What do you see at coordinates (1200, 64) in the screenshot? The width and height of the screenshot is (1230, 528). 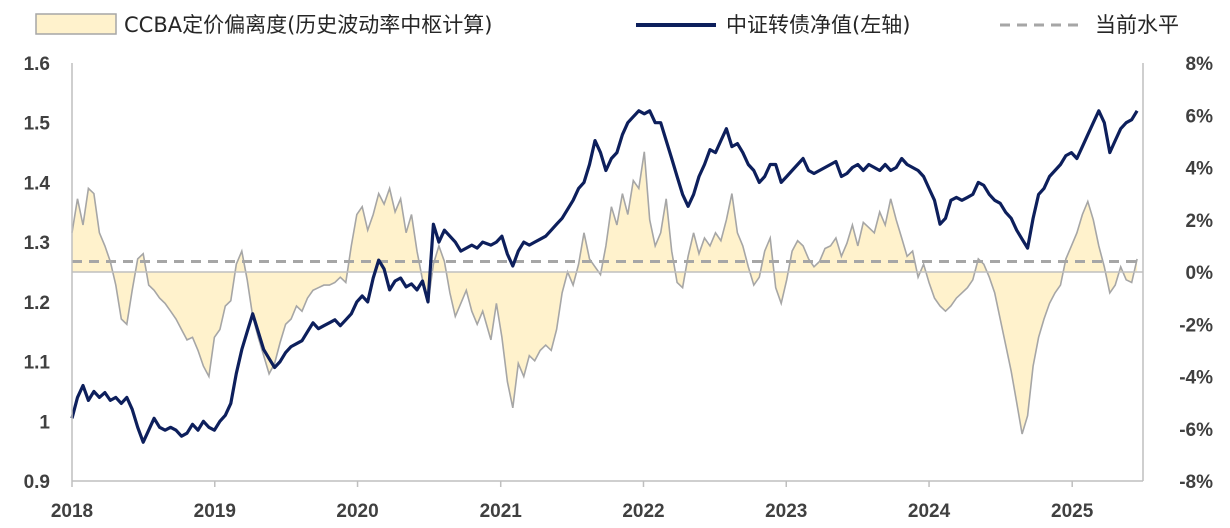 I see `y-right-tick-label: 8%` at bounding box center [1200, 64].